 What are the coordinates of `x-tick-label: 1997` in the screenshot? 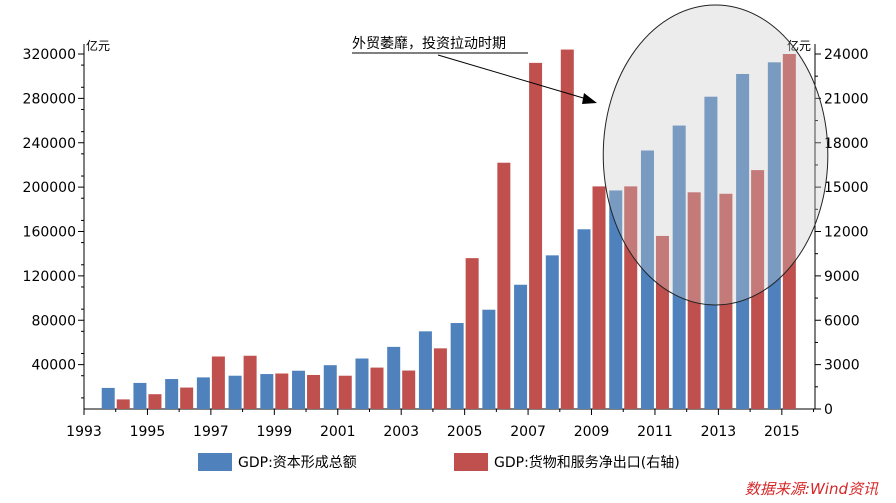 It's located at (211, 432).